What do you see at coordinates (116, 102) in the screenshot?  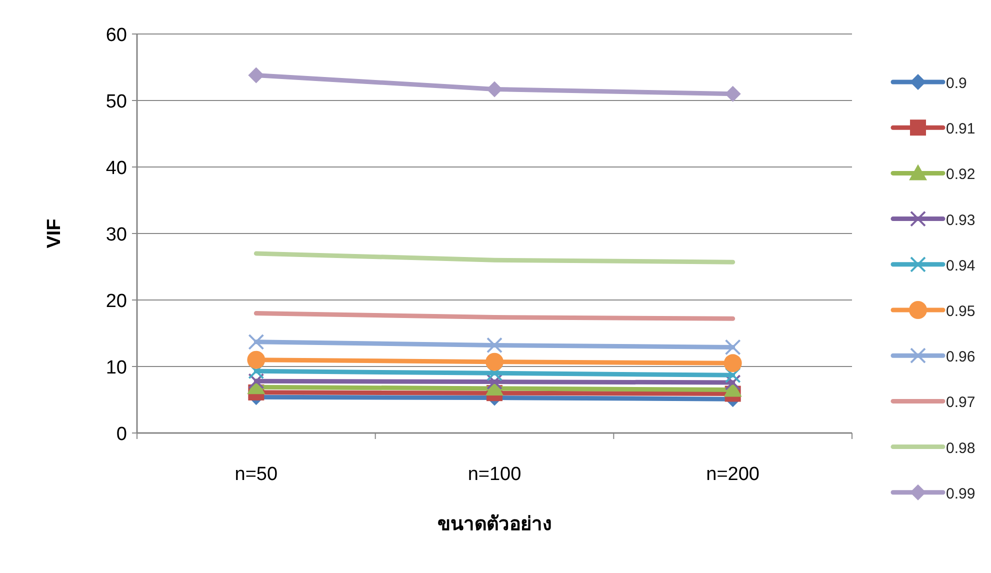 I see `y-tick-label: 50` at bounding box center [116, 102].